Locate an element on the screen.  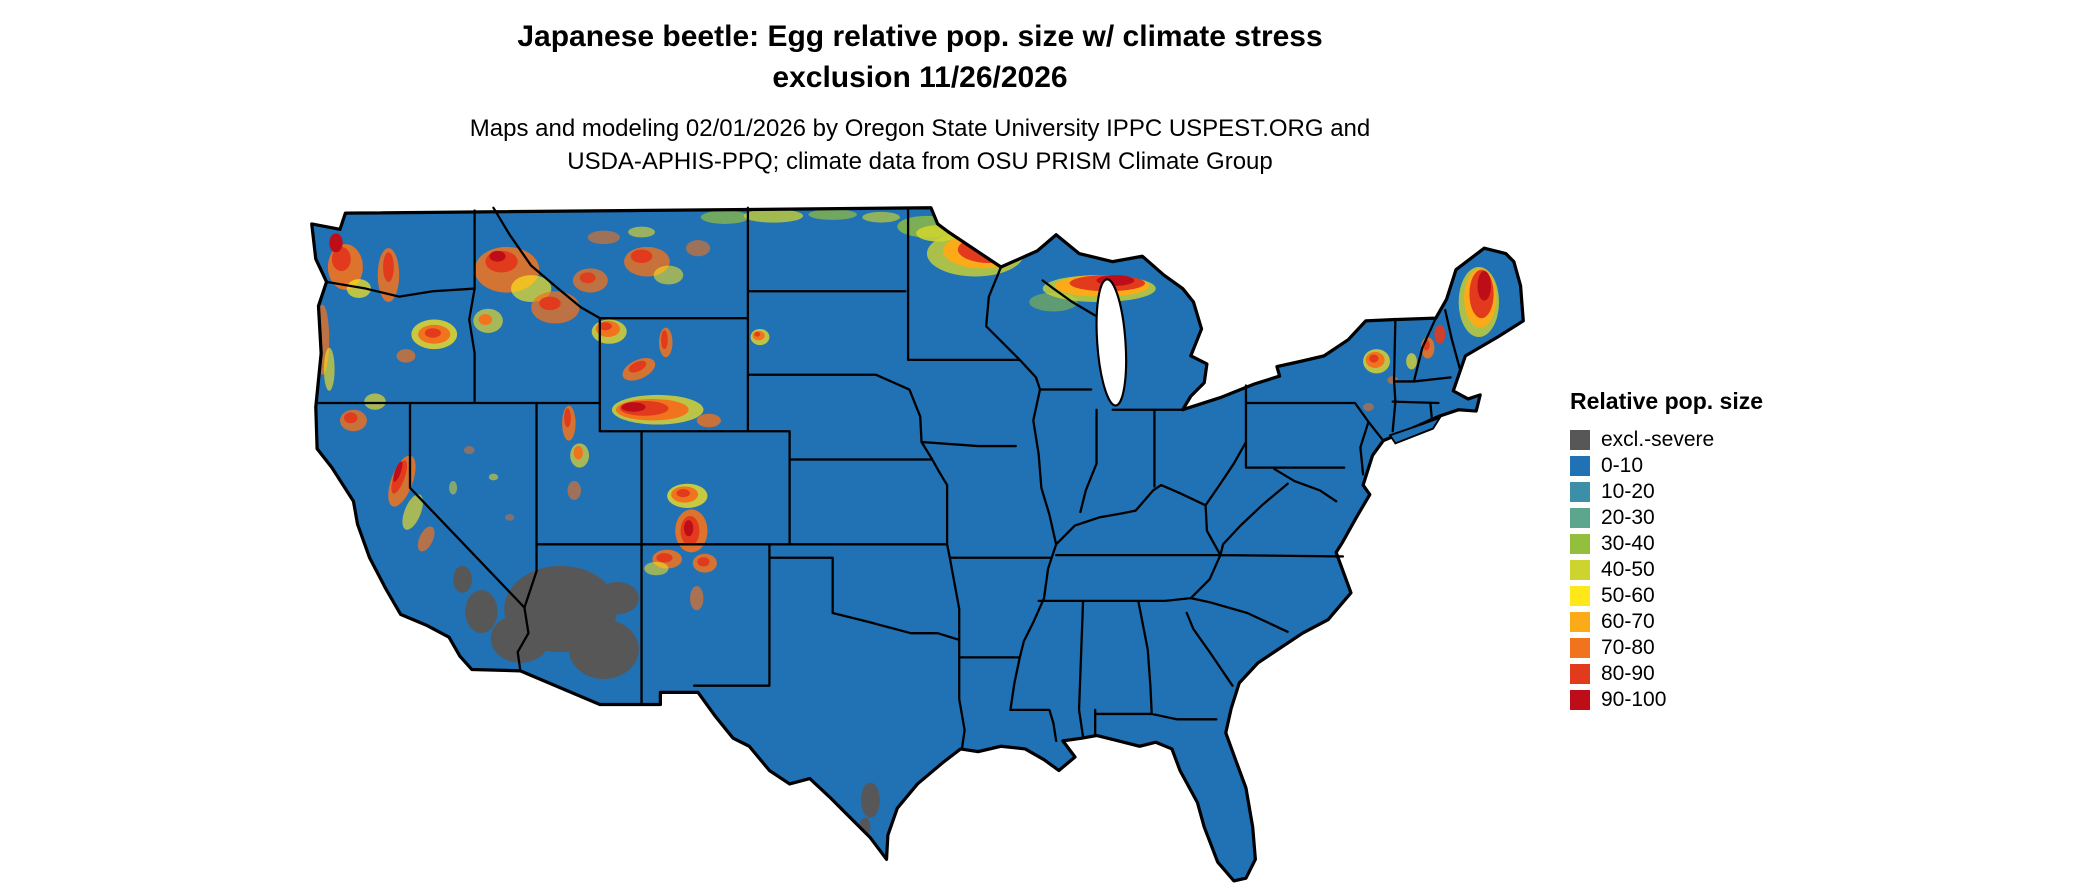
legend-item: 10-20 is located at coordinates (1666, 492).